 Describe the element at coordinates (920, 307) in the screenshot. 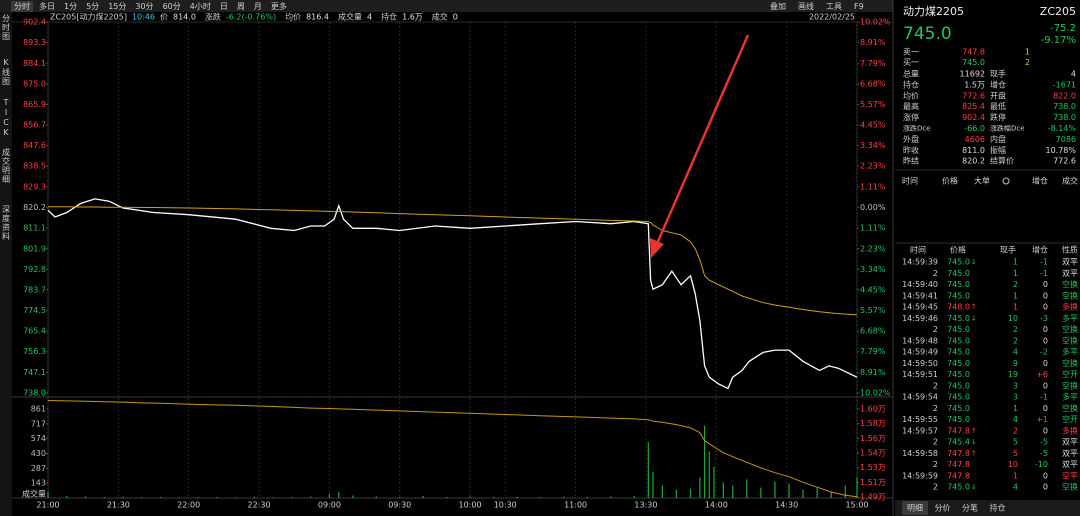

I see `trade-time: 14:59:45` at that location.